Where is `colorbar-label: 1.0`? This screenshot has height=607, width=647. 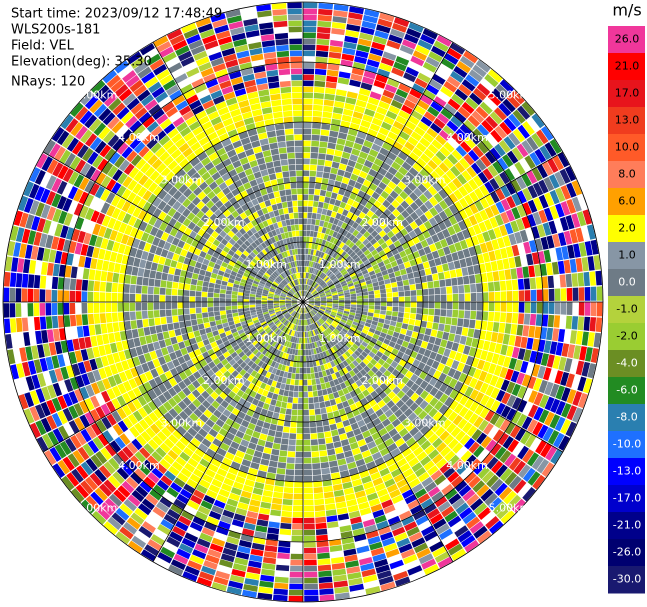 colorbar-label: 1.0 is located at coordinates (627, 255).